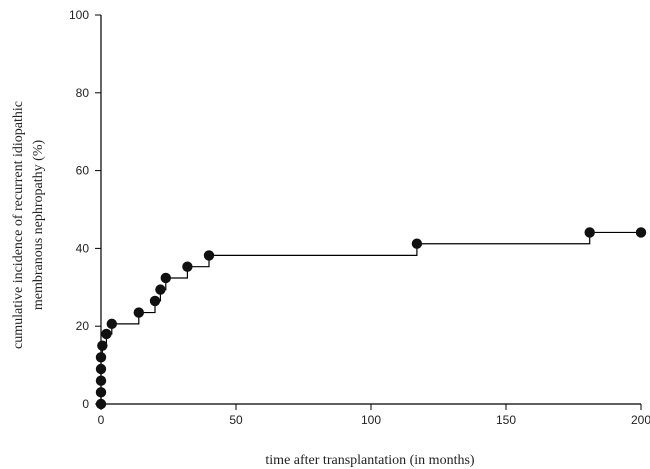 This screenshot has width=650, height=469. Describe the element at coordinates (83, 248) in the screenshot. I see `y-tick-label: 40` at that location.